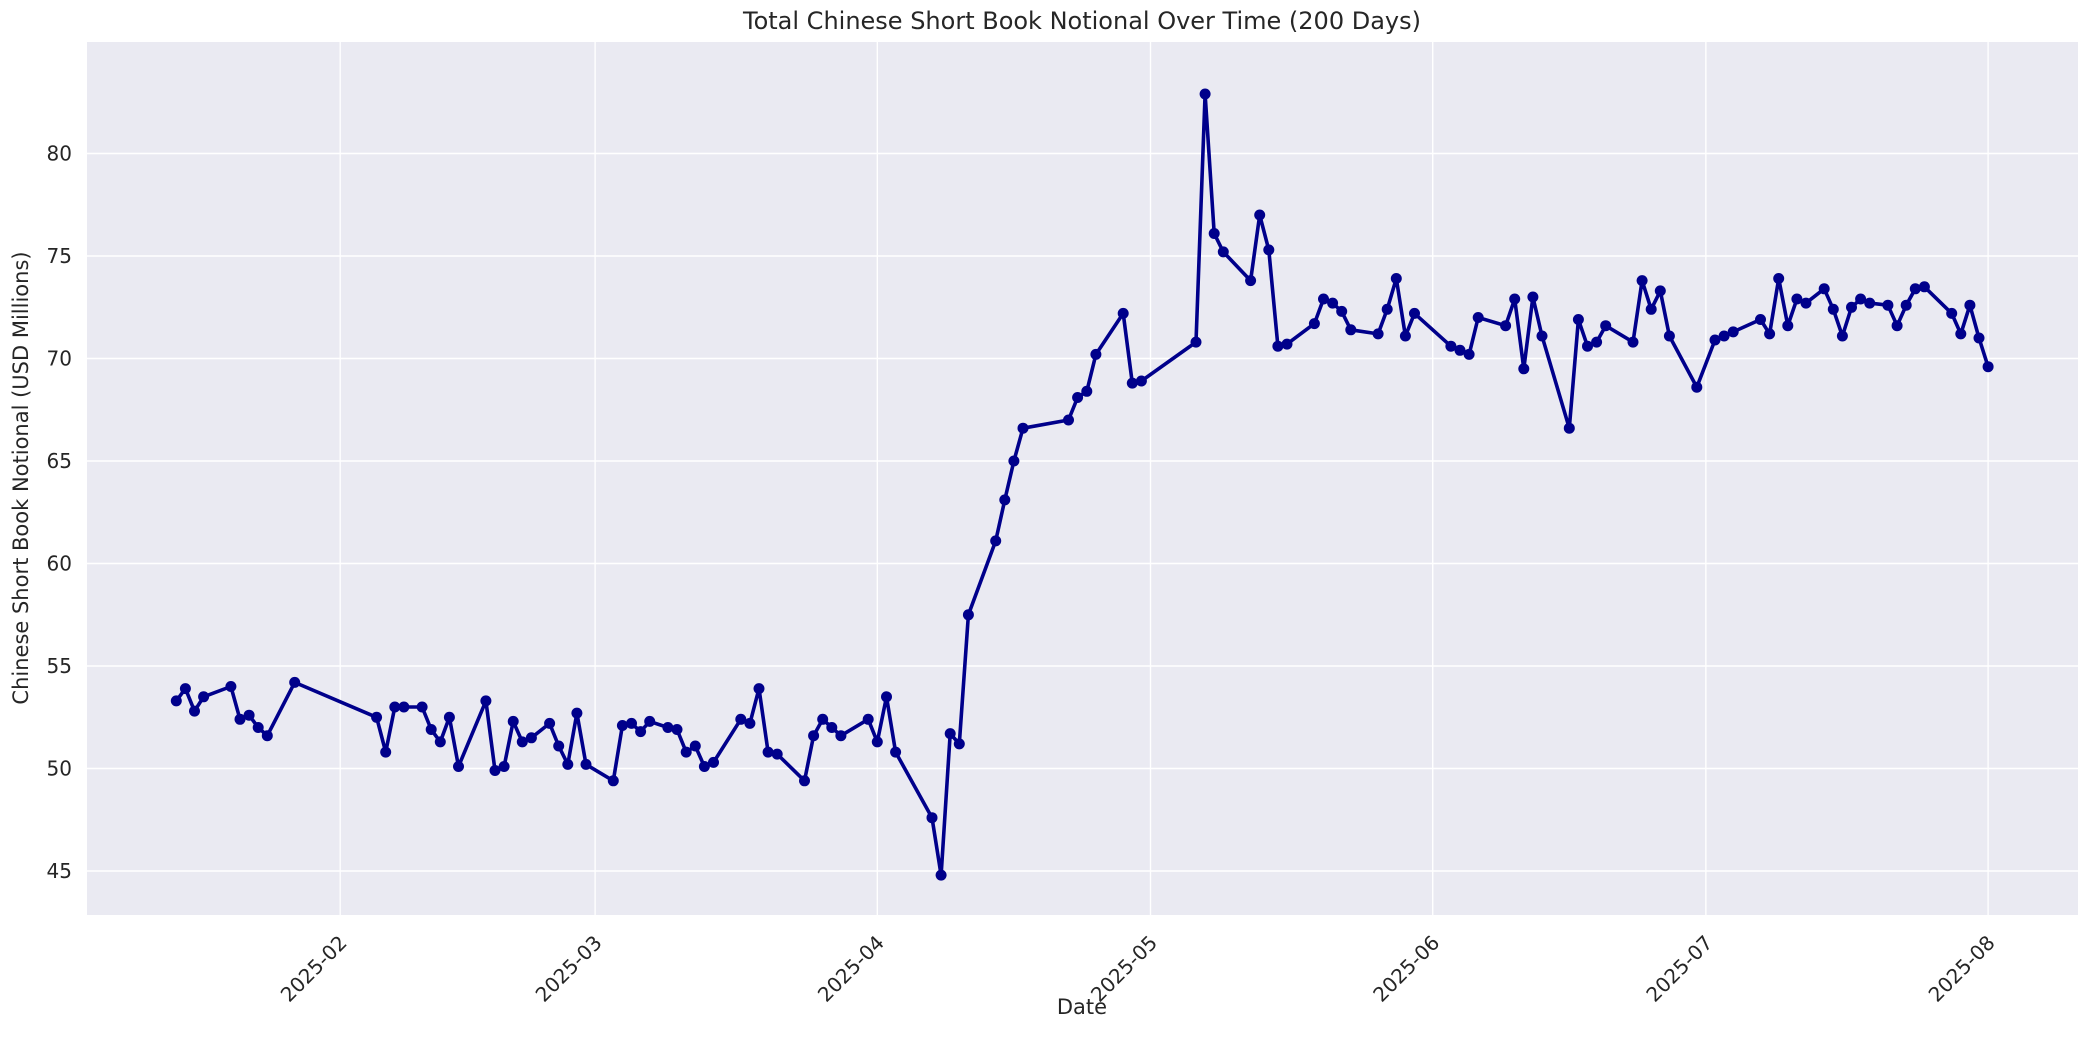  What do you see at coordinates (59, 461) in the screenshot?
I see `y-tick-label: 65` at bounding box center [59, 461].